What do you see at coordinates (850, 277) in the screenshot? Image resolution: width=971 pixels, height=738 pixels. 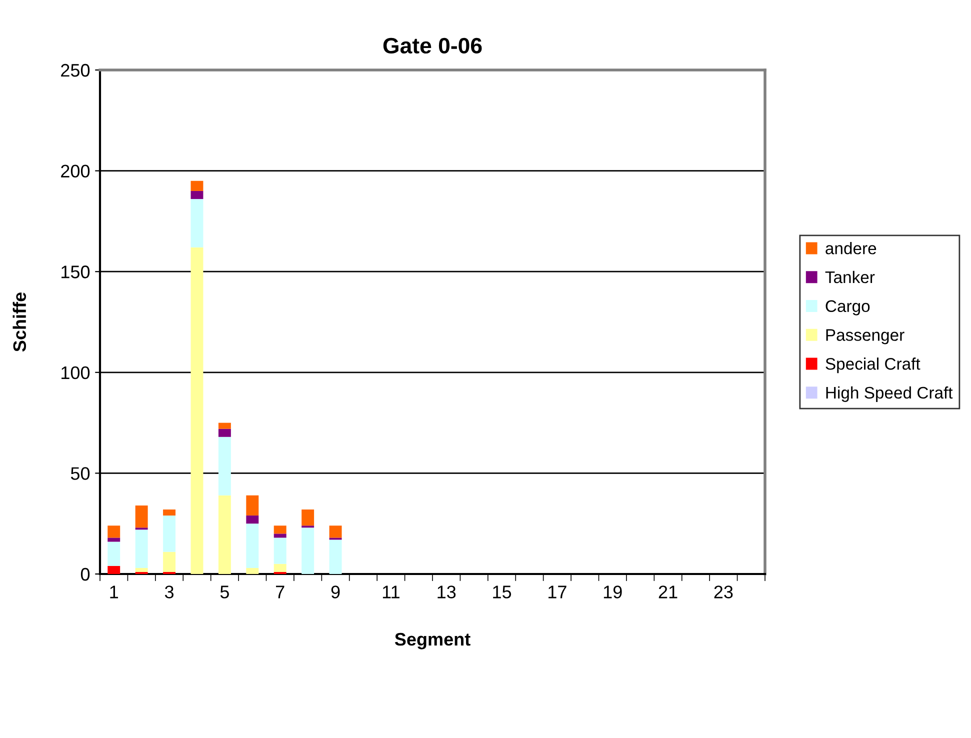 I see `legend-label: Tanker` at bounding box center [850, 277].